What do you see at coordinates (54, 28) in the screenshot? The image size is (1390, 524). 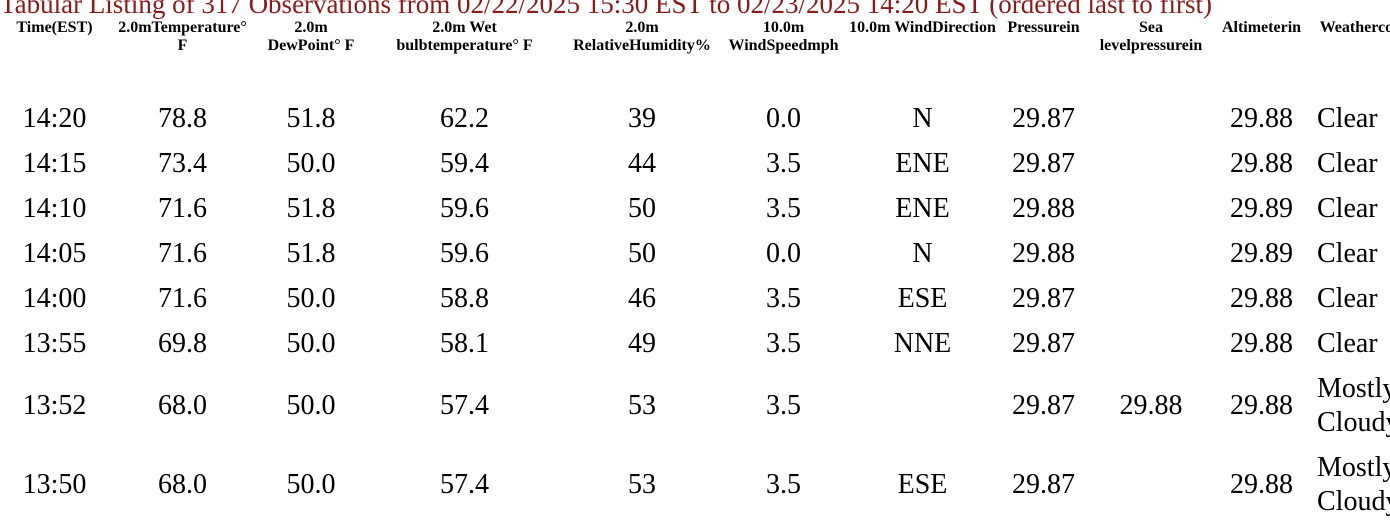 I see `header-box: Time(EST)` at bounding box center [54, 28].